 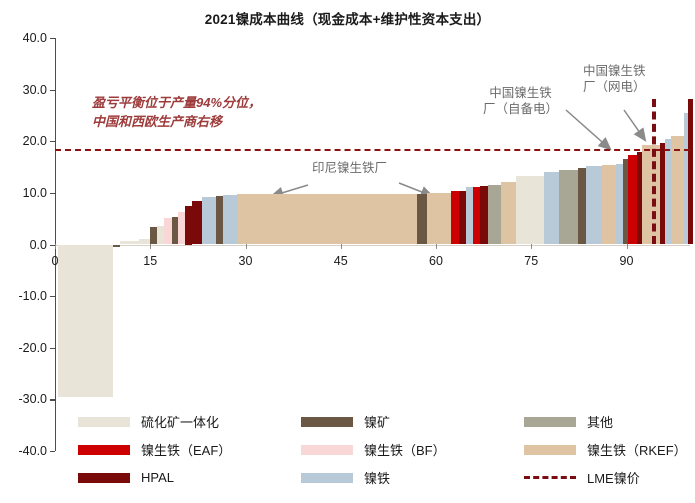 I want to click on x-tick-label: 30, so click(x=245, y=261).